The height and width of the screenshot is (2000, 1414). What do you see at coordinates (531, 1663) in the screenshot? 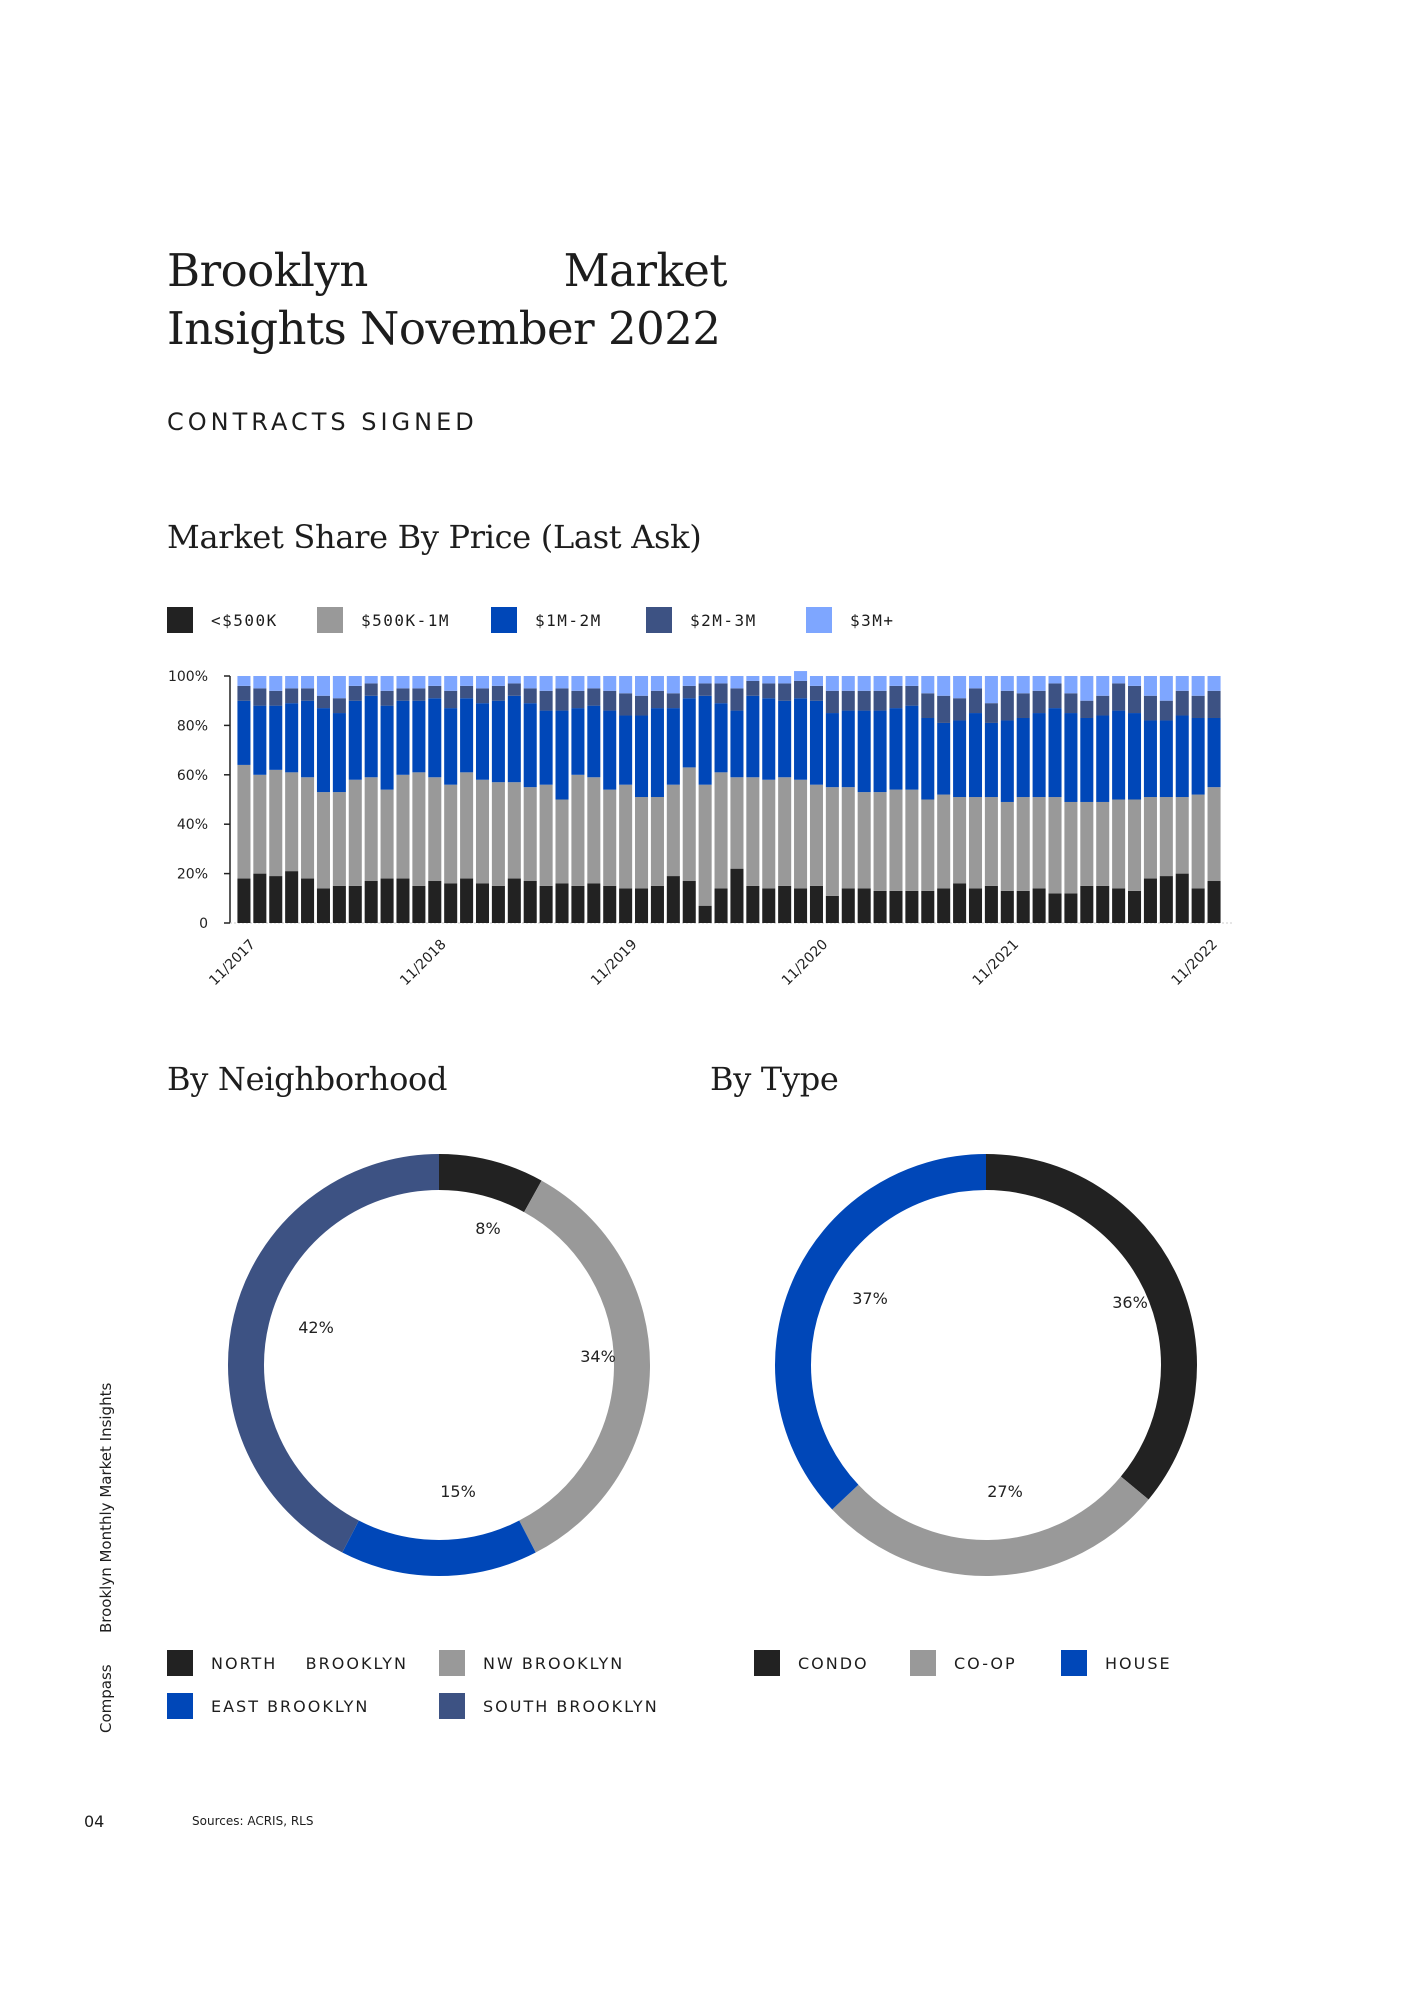
I see `legend-item-nw-brooklyn: NW BROOKLYN` at bounding box center [531, 1663].